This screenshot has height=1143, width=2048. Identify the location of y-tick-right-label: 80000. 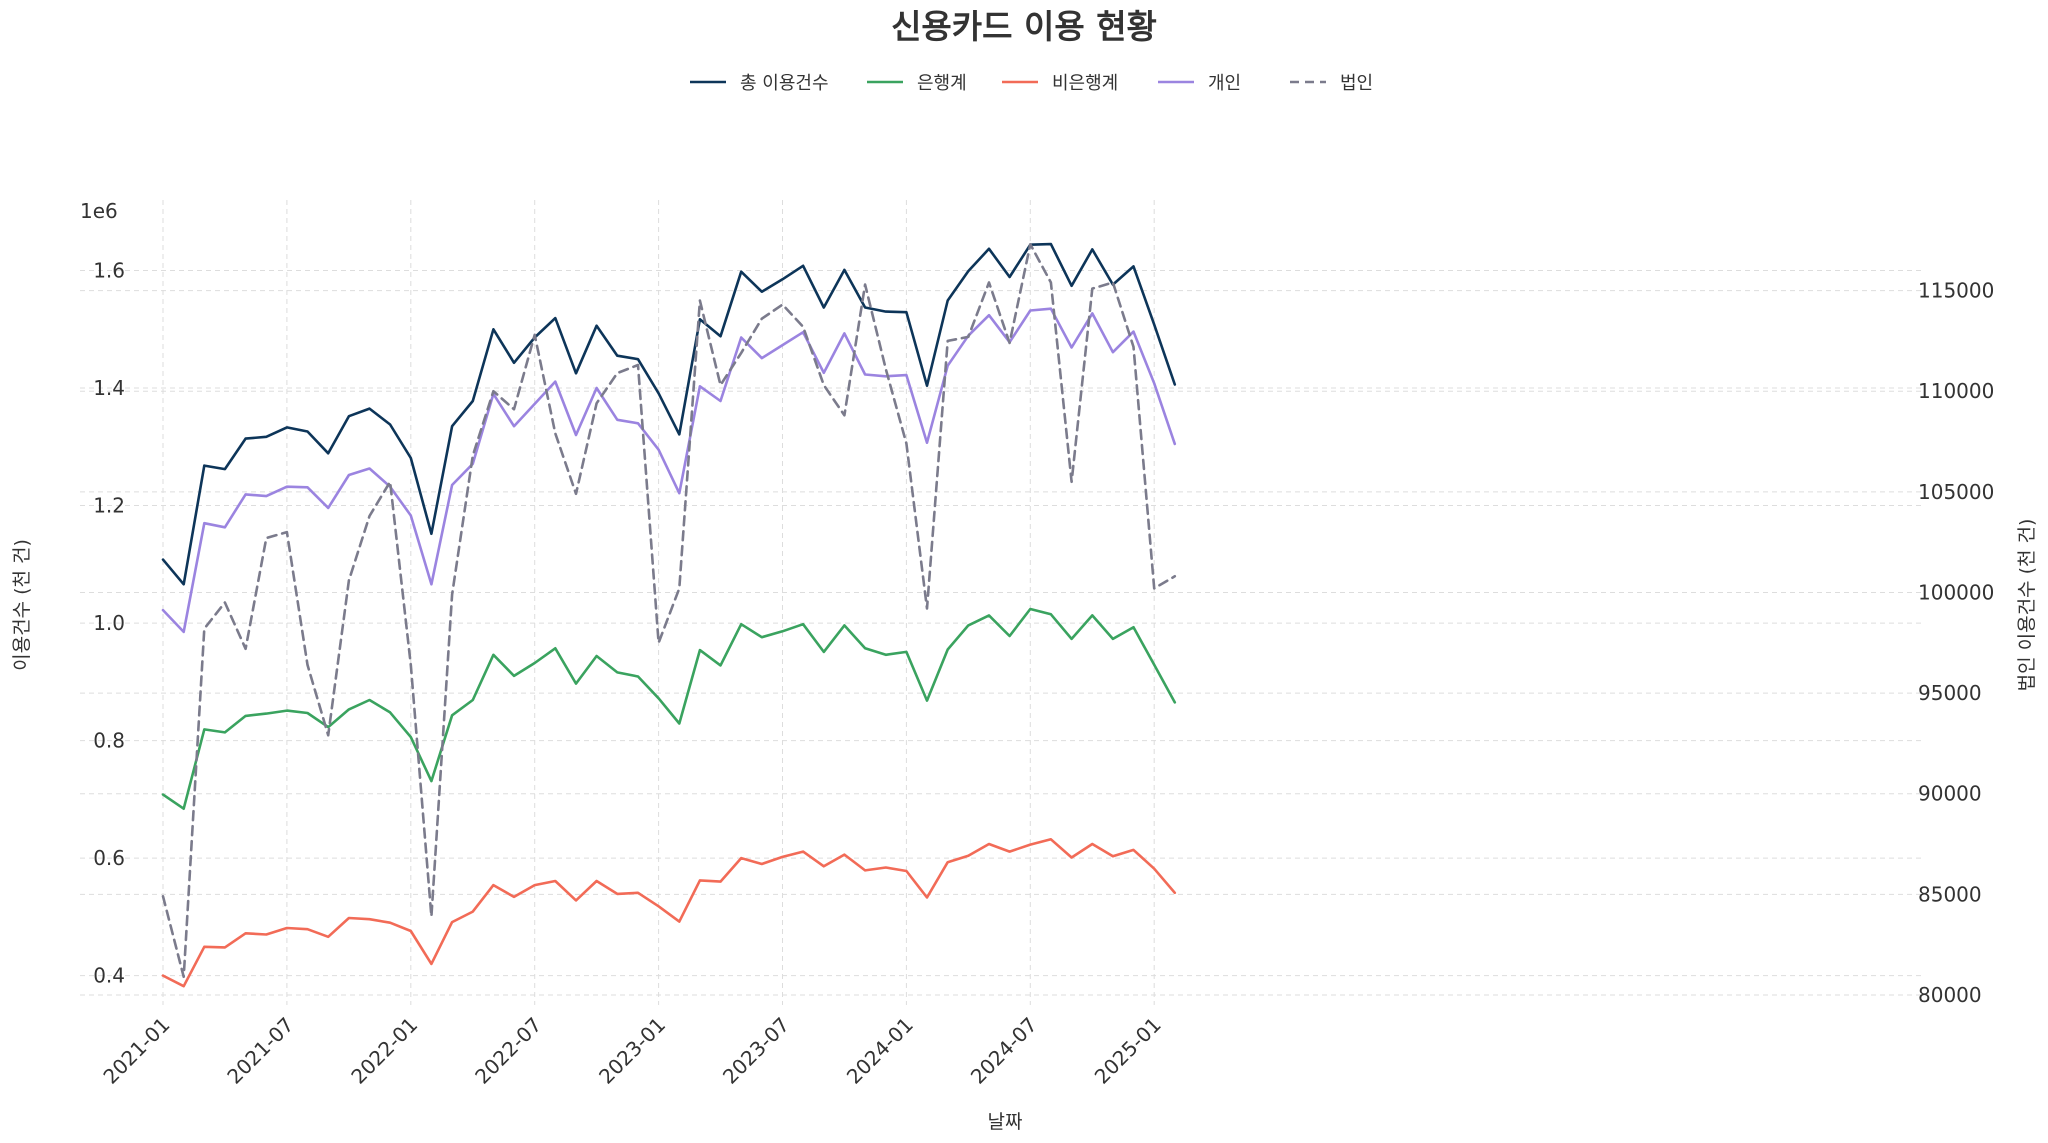
(1950, 995).